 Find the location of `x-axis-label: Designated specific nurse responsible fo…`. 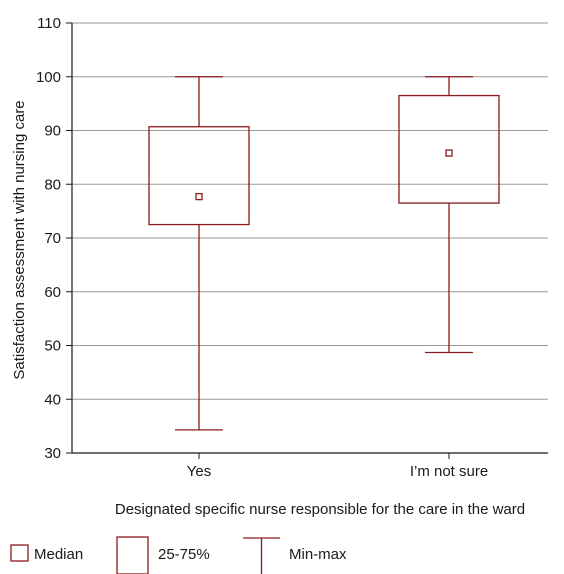

x-axis-label: Designated specific nurse responsible fo… is located at coordinates (320, 509).